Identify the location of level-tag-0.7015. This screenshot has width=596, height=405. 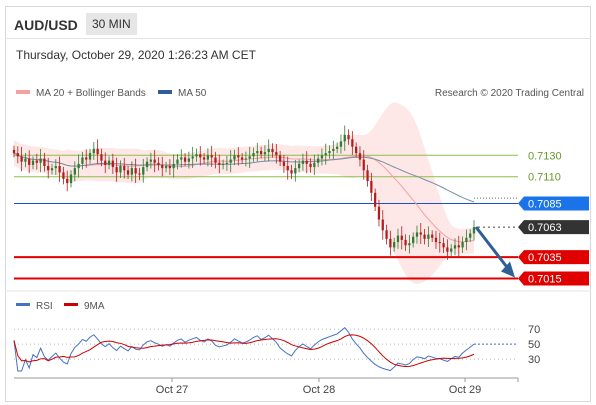
(553, 278).